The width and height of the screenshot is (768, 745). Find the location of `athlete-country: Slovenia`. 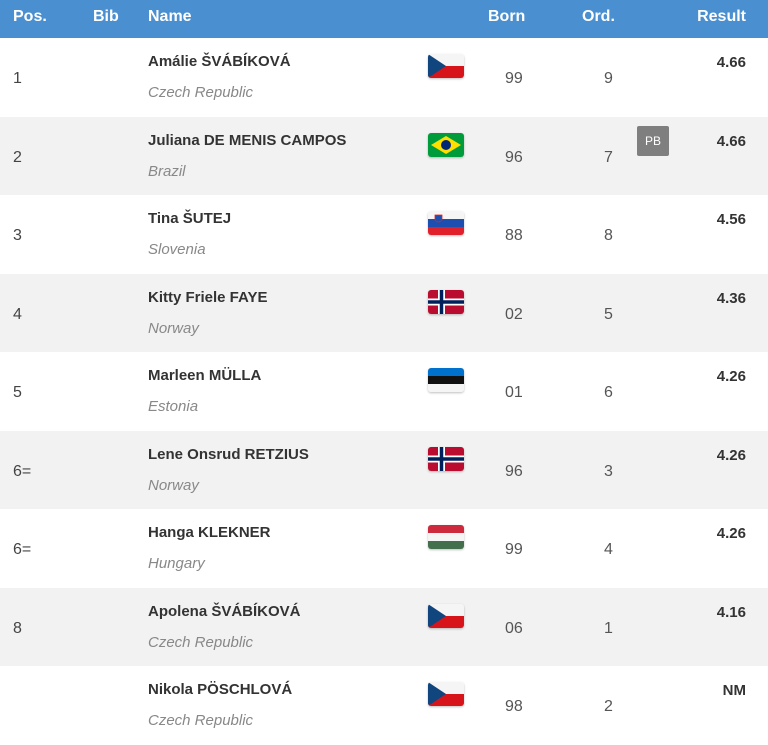

athlete-country: Slovenia is located at coordinates (177, 249).